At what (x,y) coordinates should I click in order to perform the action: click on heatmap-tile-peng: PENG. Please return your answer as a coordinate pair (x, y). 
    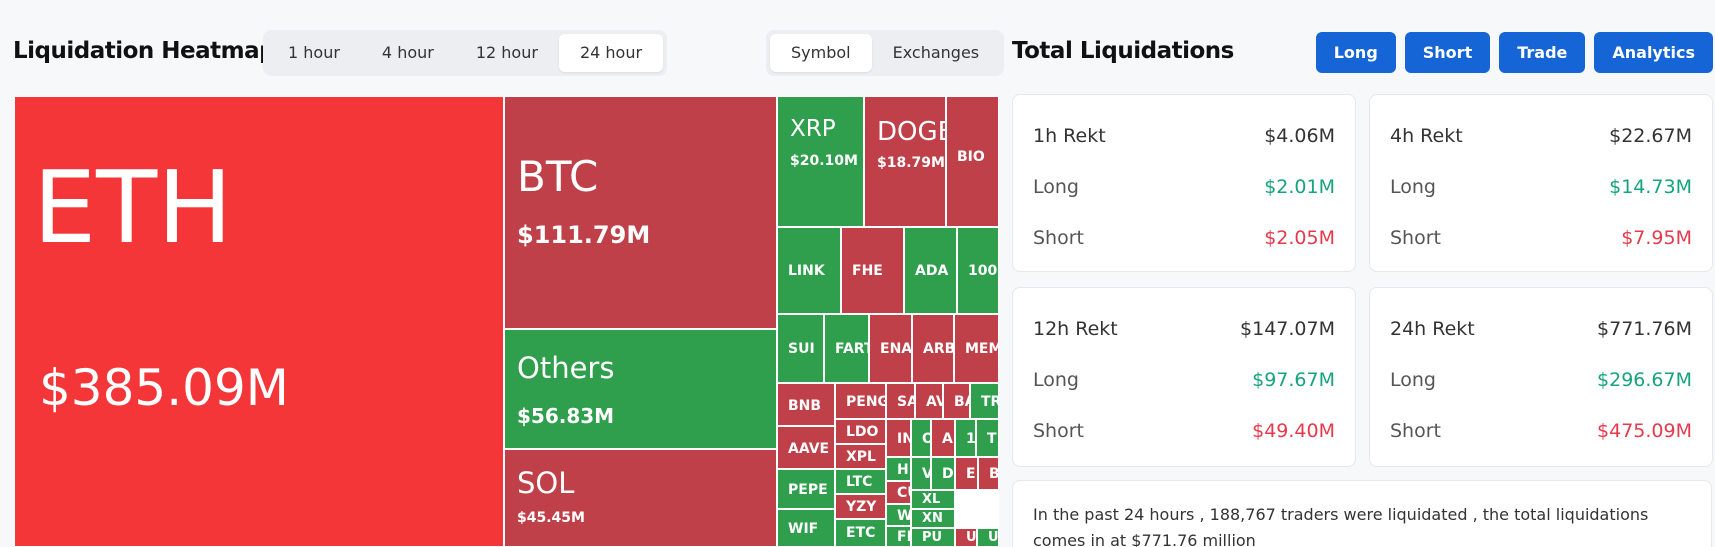
    Looking at the image, I should click on (860, 401).